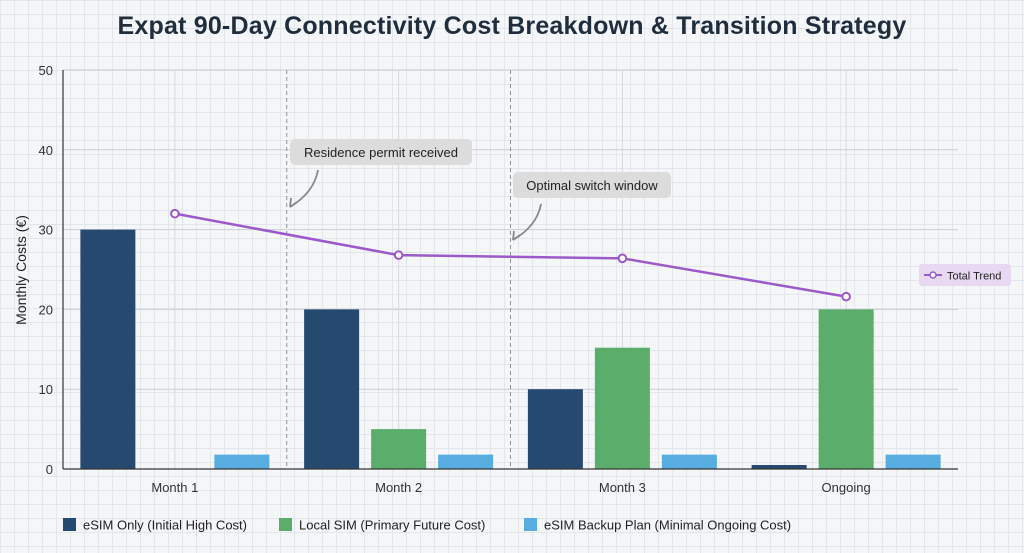 Image resolution: width=1024 pixels, height=553 pixels. I want to click on legend-trend-box, so click(965, 275).